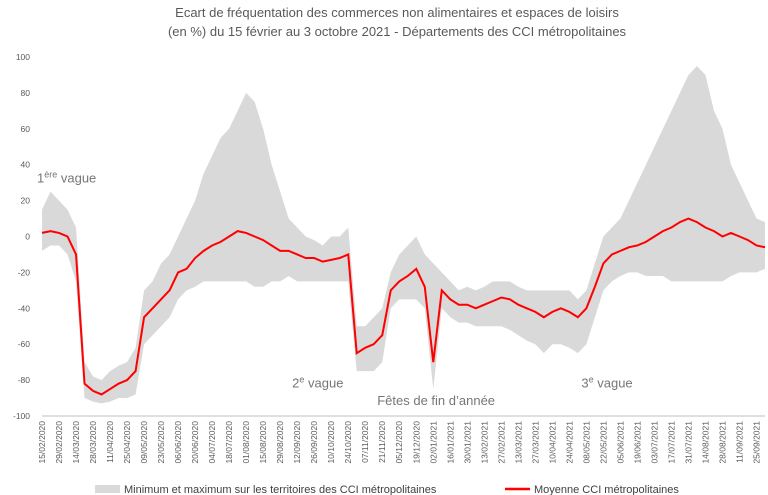 The image size is (768, 495). What do you see at coordinates (50, 175) in the screenshot?
I see `annotation-part: ère` at bounding box center [50, 175].